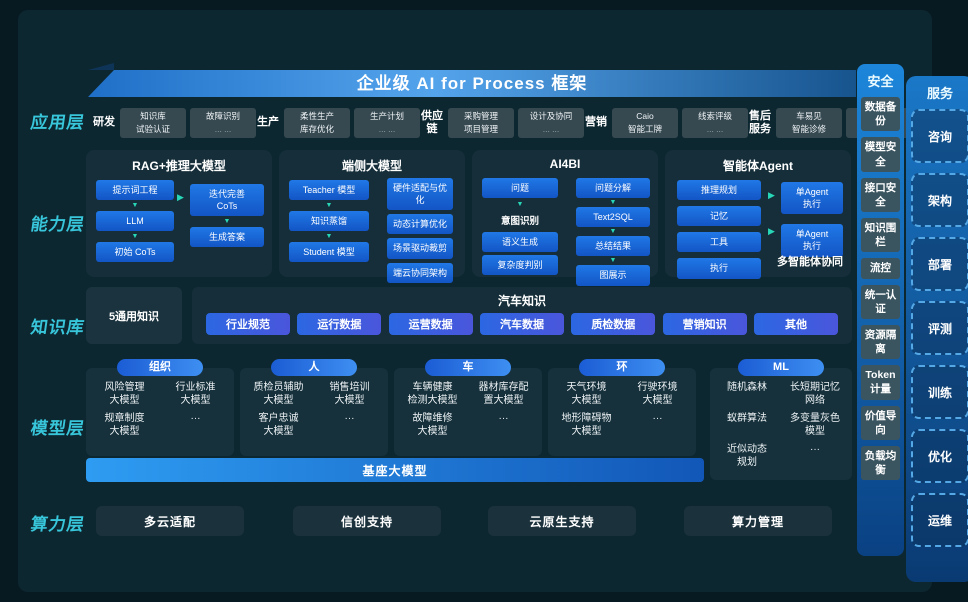 This screenshot has width=968, height=602. Describe the element at coordinates (704, 324) in the screenshot. I see `knowledge-pill: 营销知识` at that location.